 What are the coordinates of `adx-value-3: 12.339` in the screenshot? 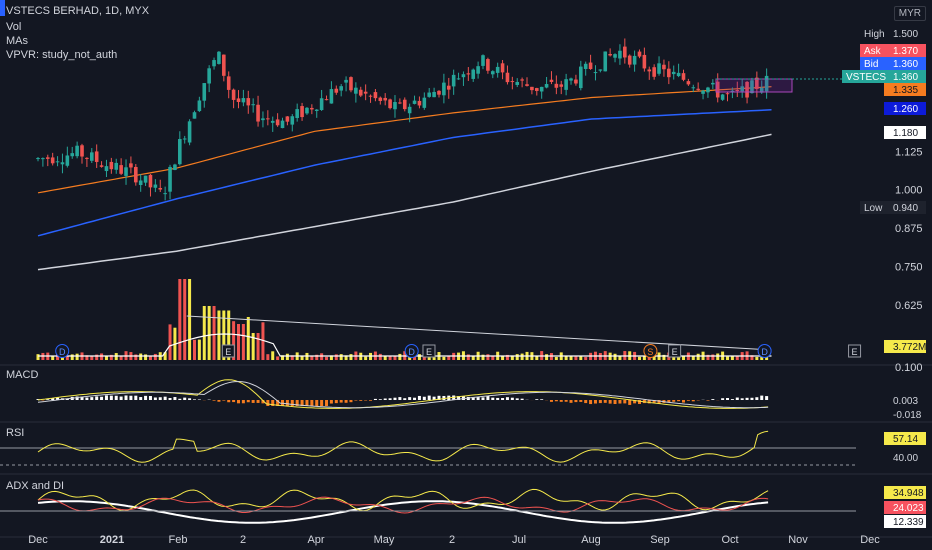 It's located at (905, 521).